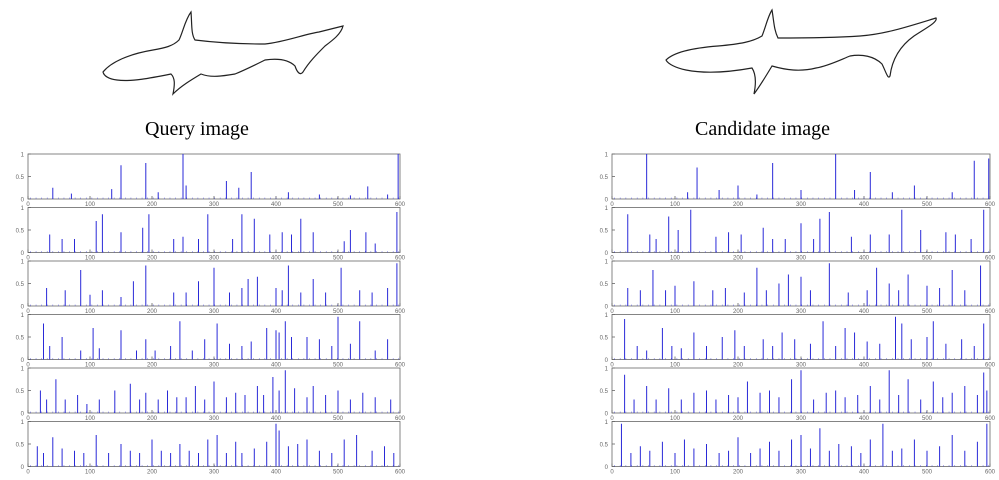 This screenshot has height=480, width=999. I want to click on query-shark-silhouette, so click(223, 53).